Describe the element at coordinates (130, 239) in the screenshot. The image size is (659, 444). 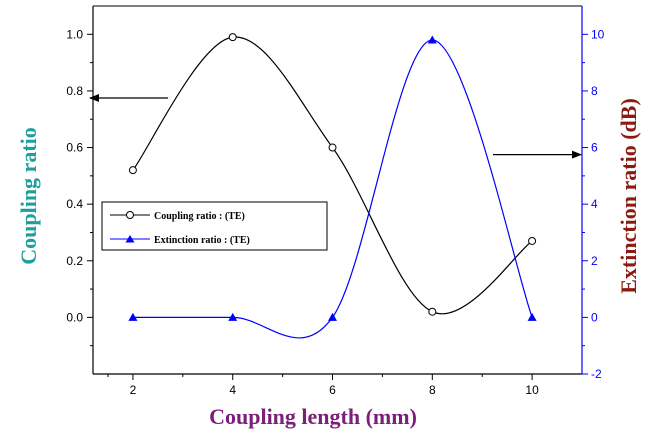
I see `legend-marker-extinction` at that location.